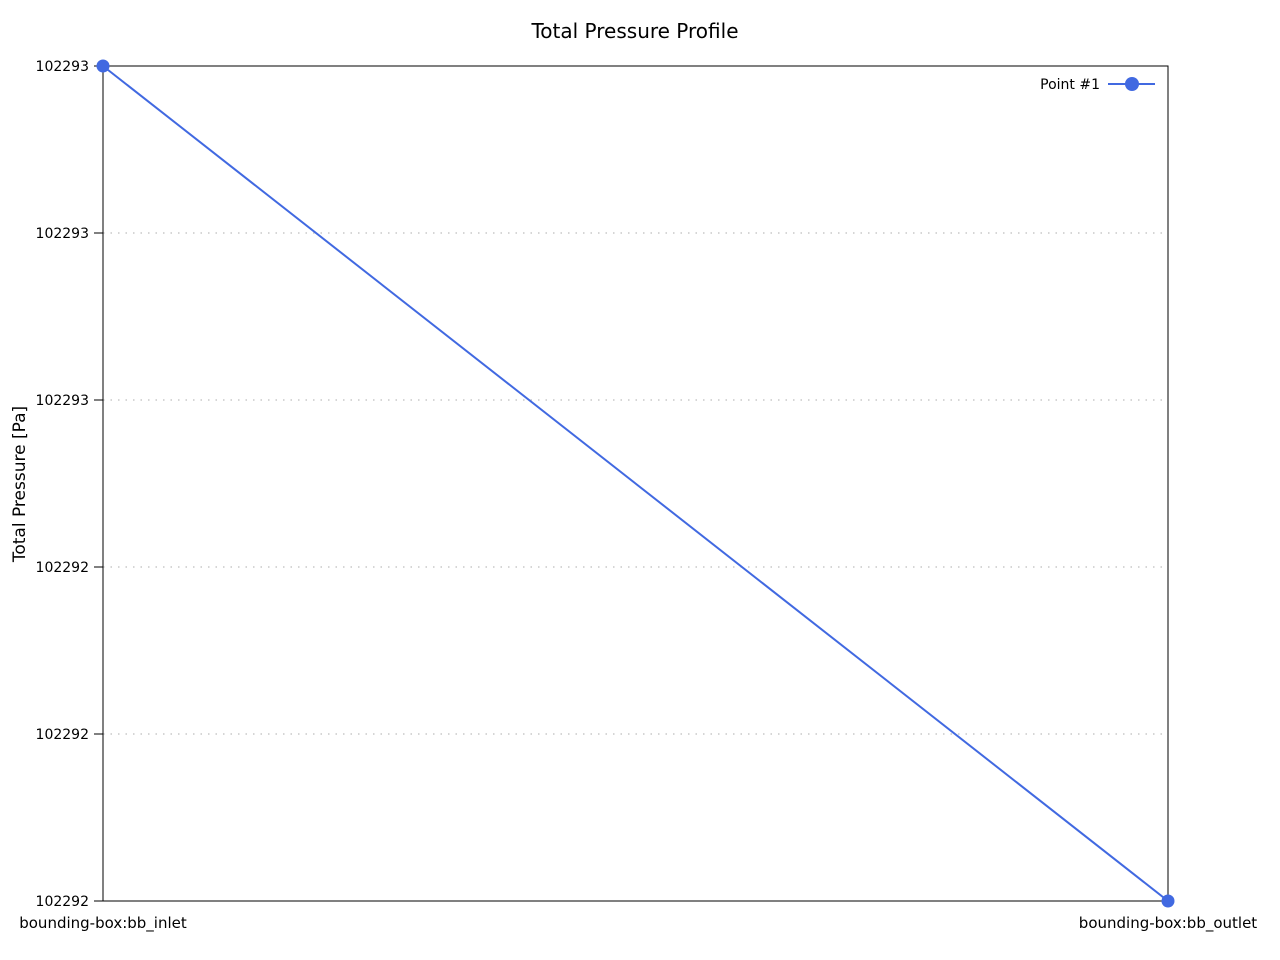 This screenshot has height=960, width=1280. Describe the element at coordinates (1132, 84) in the screenshot. I see `legend-marker` at that location.